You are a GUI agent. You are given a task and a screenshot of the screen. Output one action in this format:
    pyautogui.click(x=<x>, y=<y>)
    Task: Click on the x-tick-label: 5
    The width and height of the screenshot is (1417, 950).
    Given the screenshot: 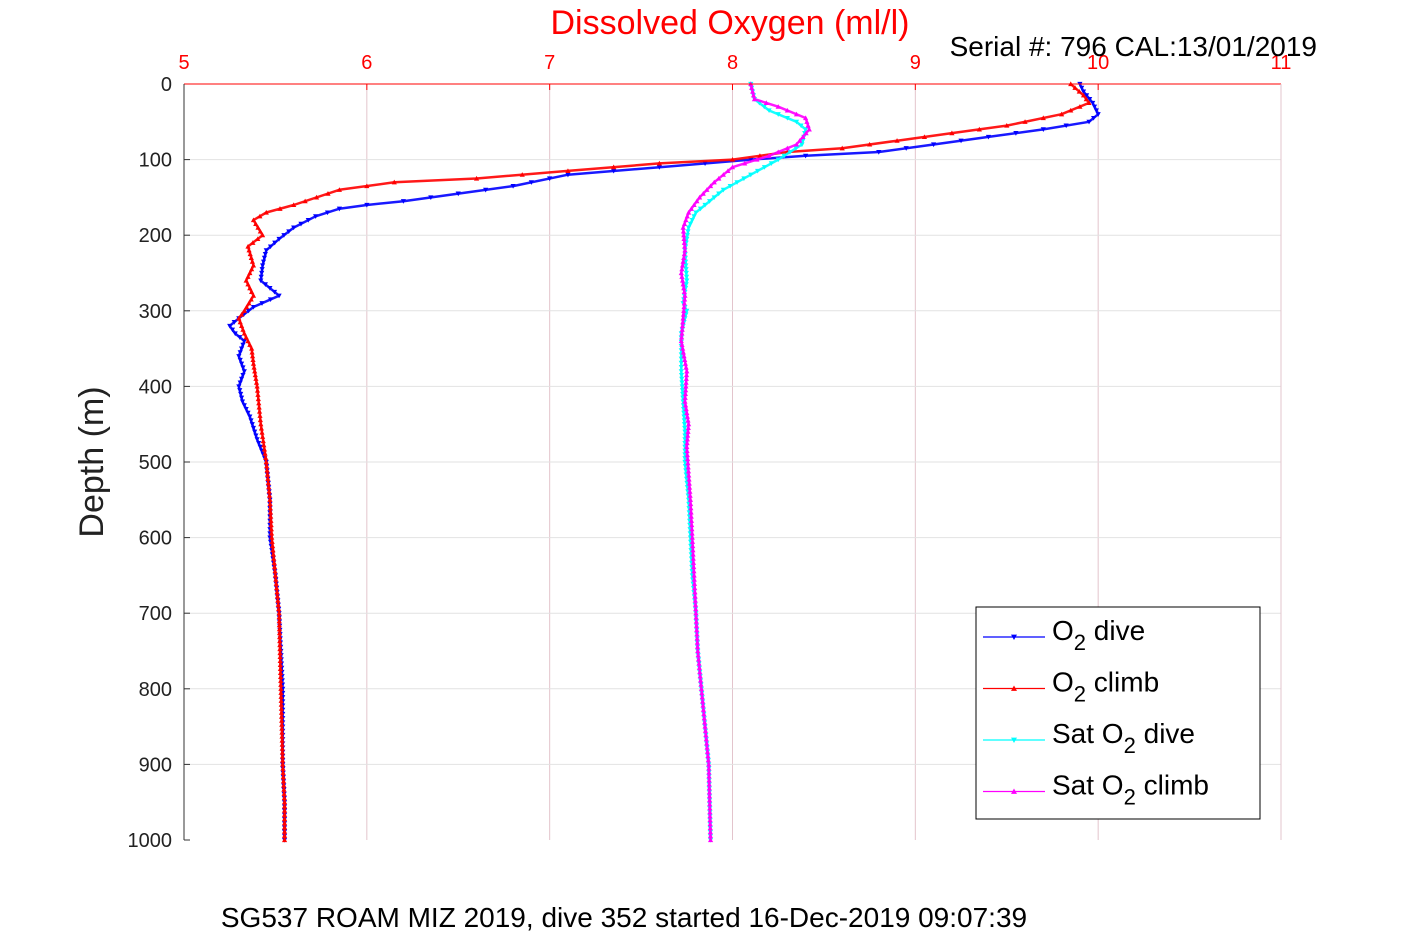 What is the action you would take?
    pyautogui.click(x=183, y=63)
    